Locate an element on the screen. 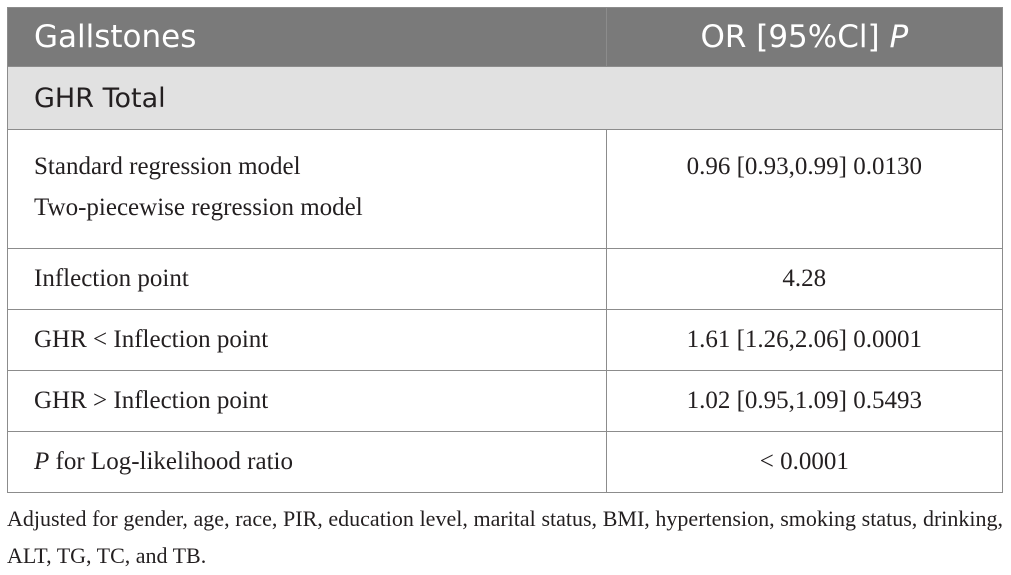 The image size is (1011, 575). group-row: GHR Total is located at coordinates (505, 98).